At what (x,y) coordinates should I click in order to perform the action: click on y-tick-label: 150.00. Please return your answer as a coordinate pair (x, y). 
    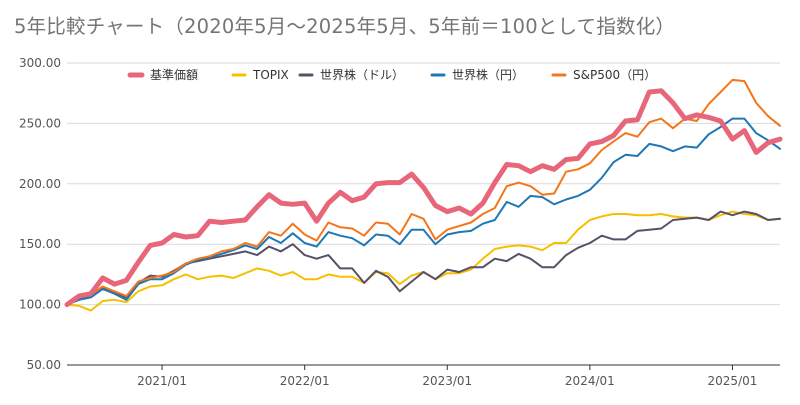
    Looking at the image, I should click on (40, 244).